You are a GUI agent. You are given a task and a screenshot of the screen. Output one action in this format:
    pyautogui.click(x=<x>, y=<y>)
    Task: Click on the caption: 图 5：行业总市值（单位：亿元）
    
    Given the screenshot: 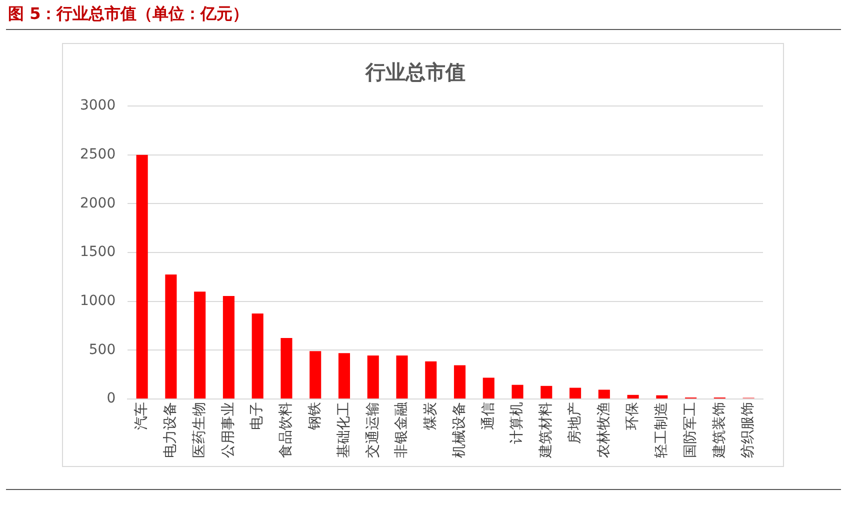 What is the action you would take?
    pyautogui.click(x=128, y=14)
    